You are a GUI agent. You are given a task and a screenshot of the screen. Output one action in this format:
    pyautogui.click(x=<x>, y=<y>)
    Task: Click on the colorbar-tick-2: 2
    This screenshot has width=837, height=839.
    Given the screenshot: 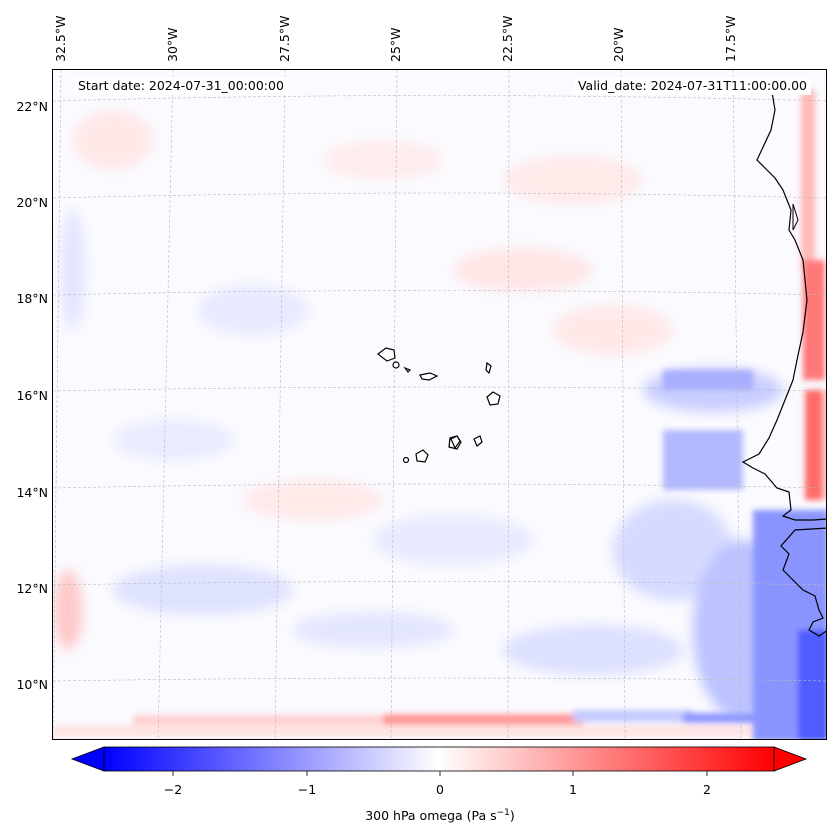 What is the action you would take?
    pyautogui.click(x=707, y=789)
    